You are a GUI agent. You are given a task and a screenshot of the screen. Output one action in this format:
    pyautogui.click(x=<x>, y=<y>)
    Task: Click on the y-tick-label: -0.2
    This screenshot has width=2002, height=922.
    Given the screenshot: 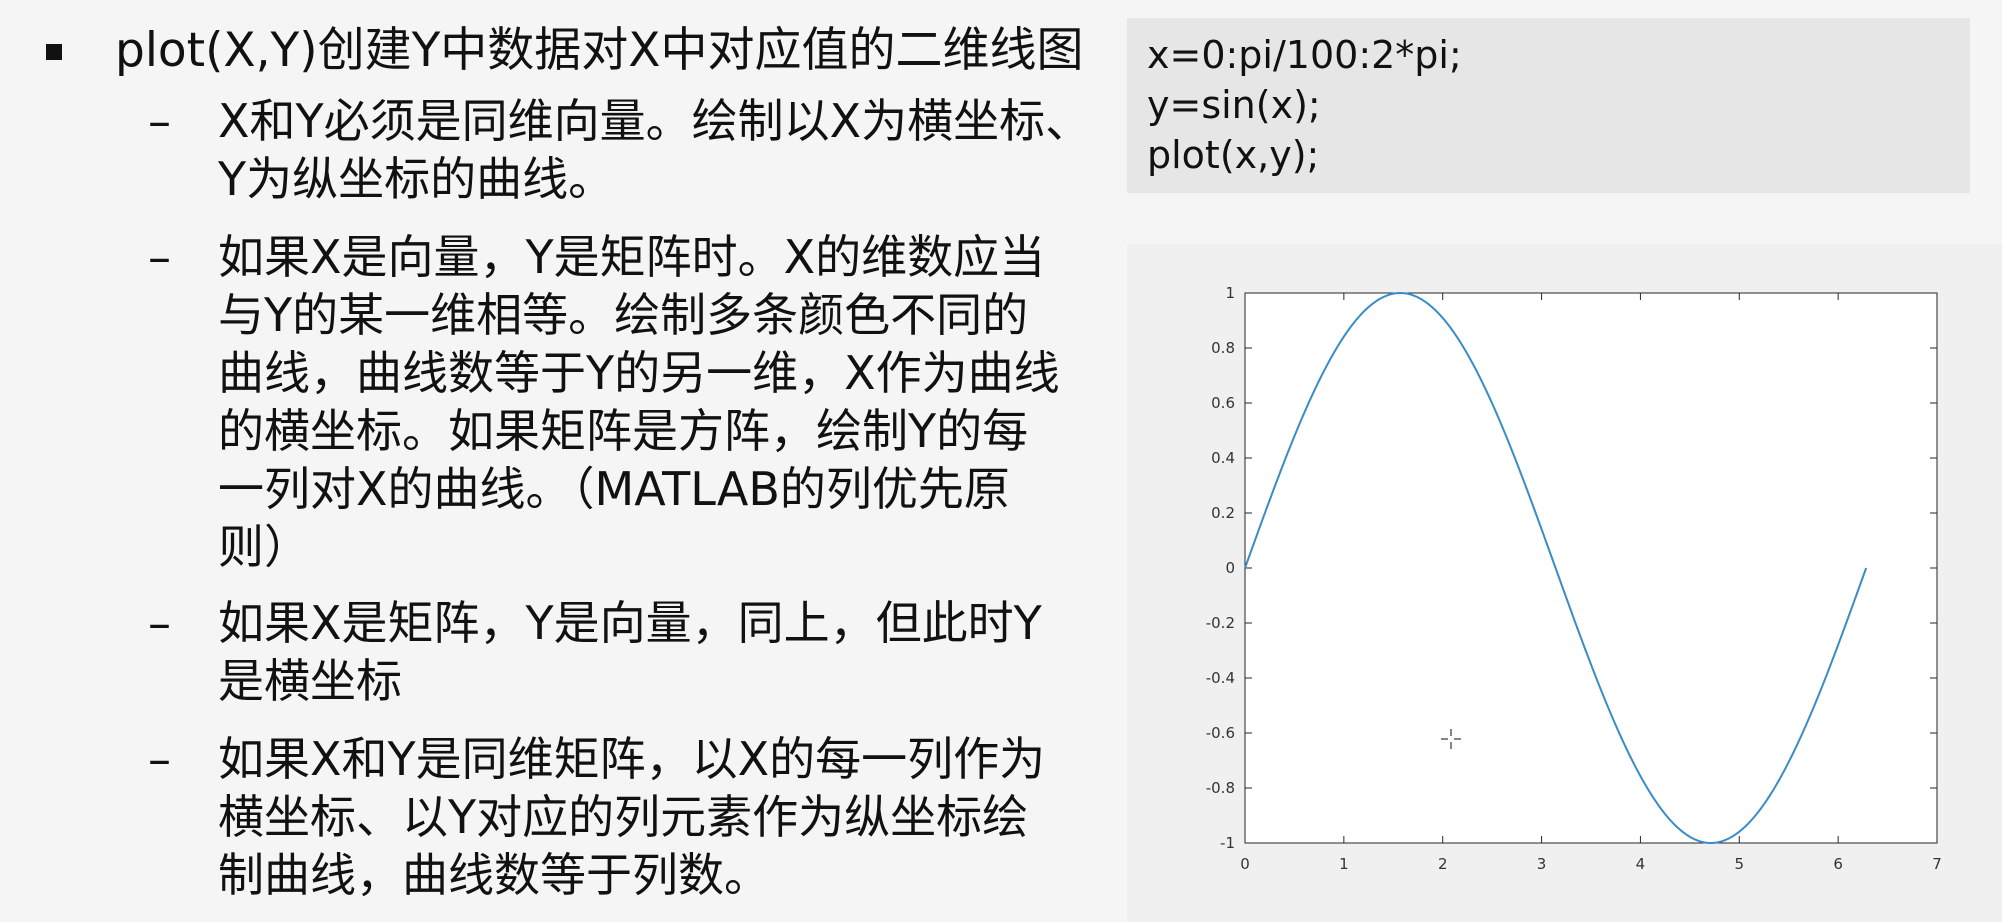 What is the action you would take?
    pyautogui.click(x=1220, y=623)
    